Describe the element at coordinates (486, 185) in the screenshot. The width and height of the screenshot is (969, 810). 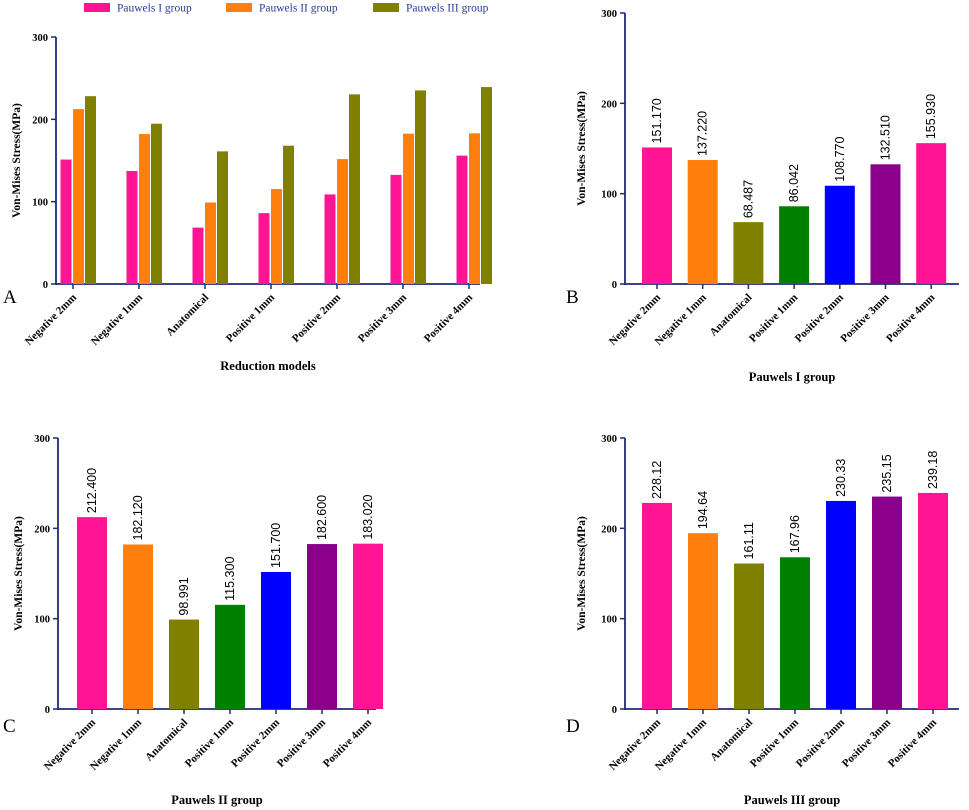
I see `bar-pauwels-iii-group-positive-4mm` at that location.